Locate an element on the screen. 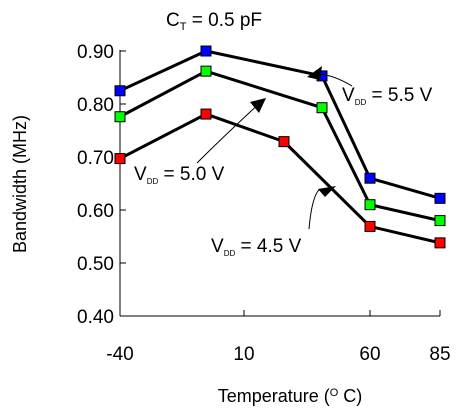 The image size is (464, 412). x-tick-label-2: 60 is located at coordinates (369, 354).